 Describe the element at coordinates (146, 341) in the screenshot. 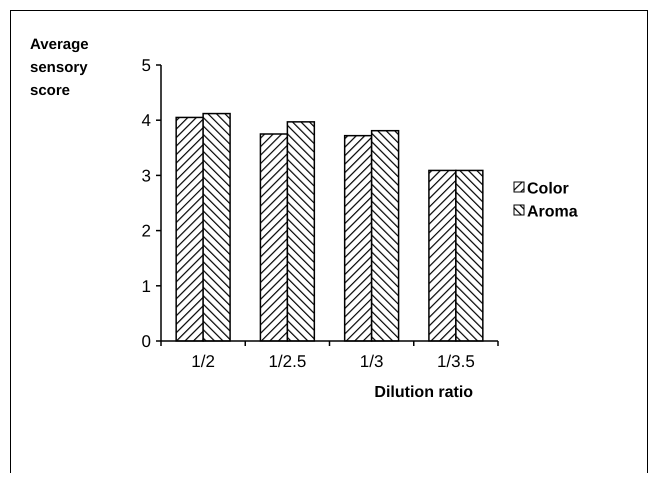

I see `y-tick-label: 0` at that location.